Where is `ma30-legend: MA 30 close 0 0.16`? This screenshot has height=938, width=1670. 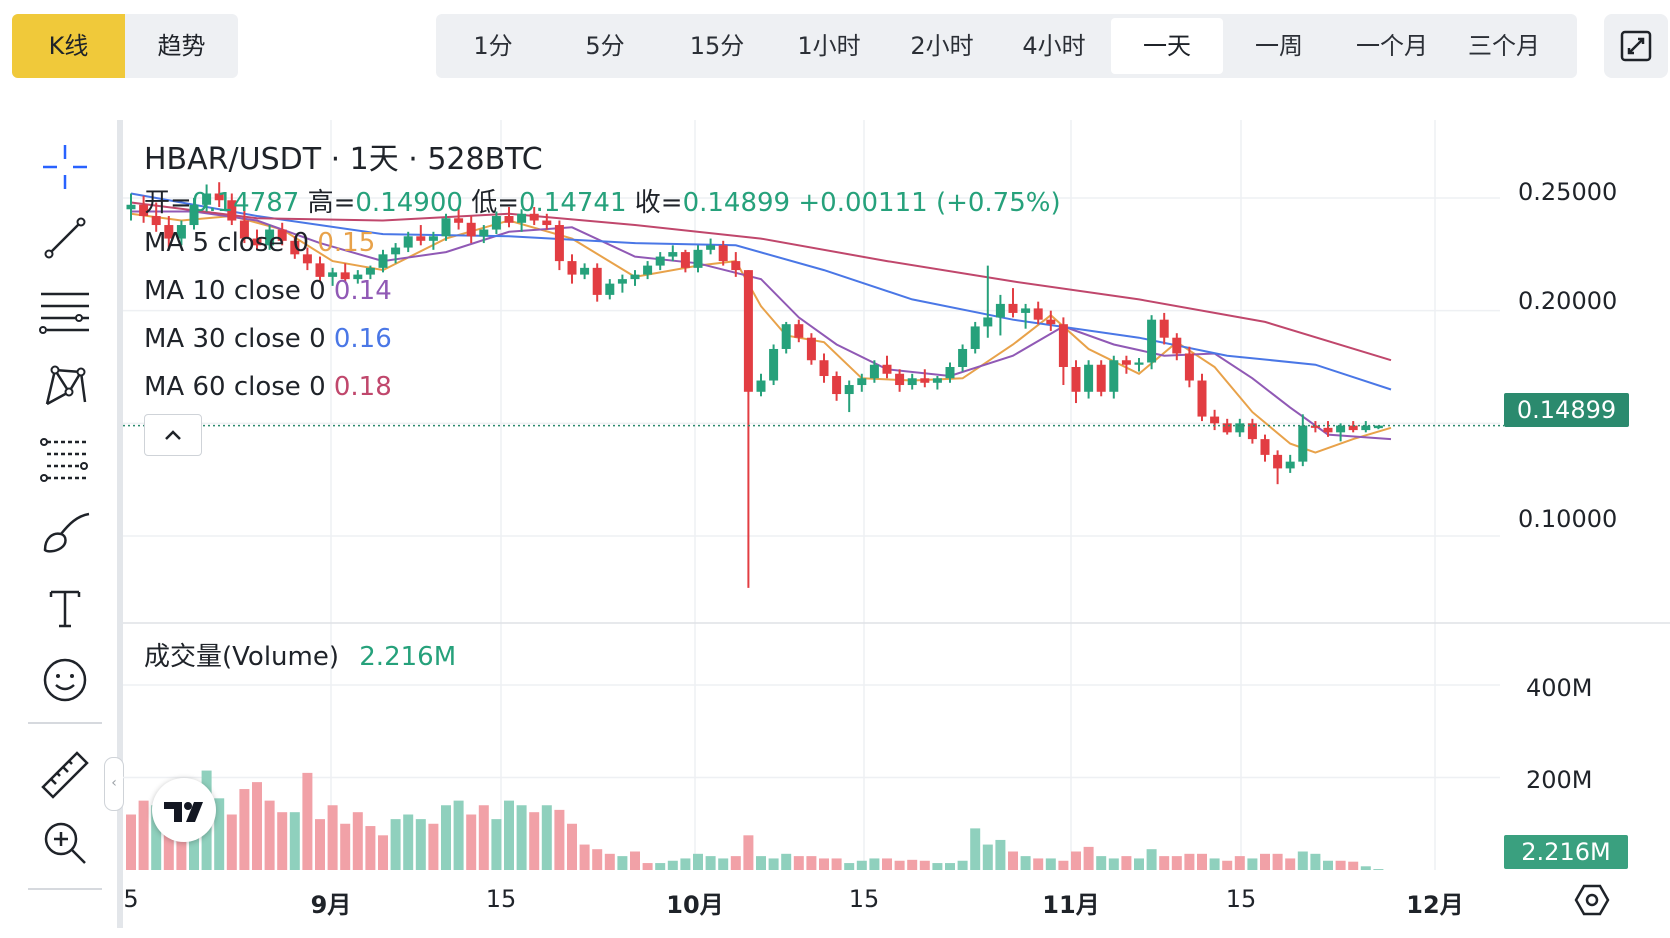
ma30-legend: MA 30 close 0 0.16 is located at coordinates (268, 339).